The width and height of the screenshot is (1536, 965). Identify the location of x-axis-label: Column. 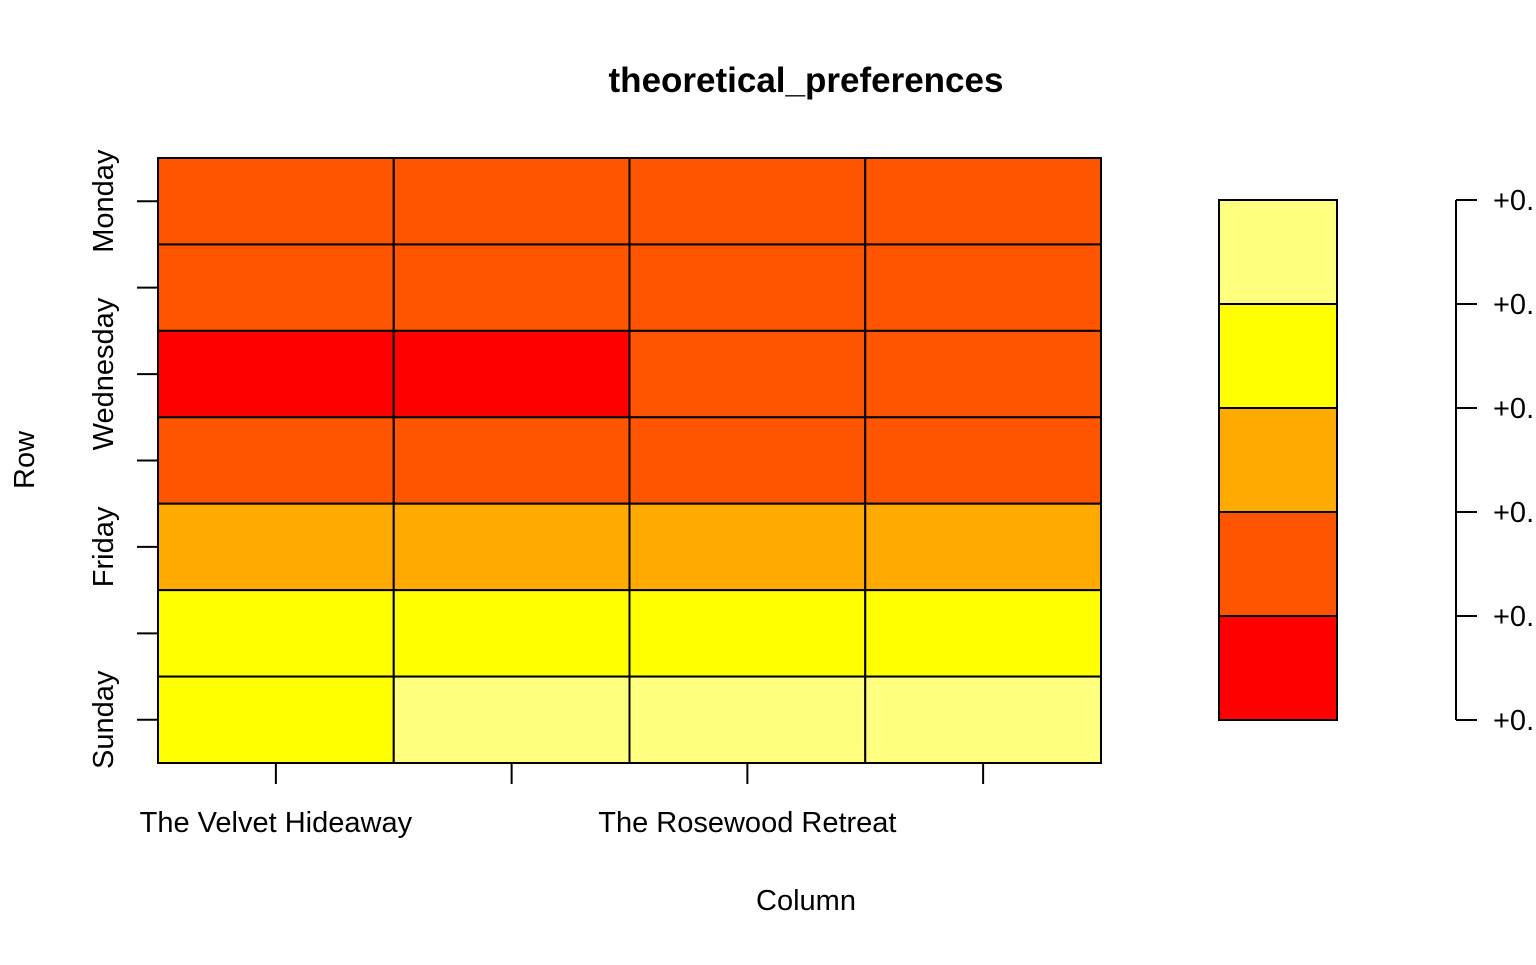
(806, 901).